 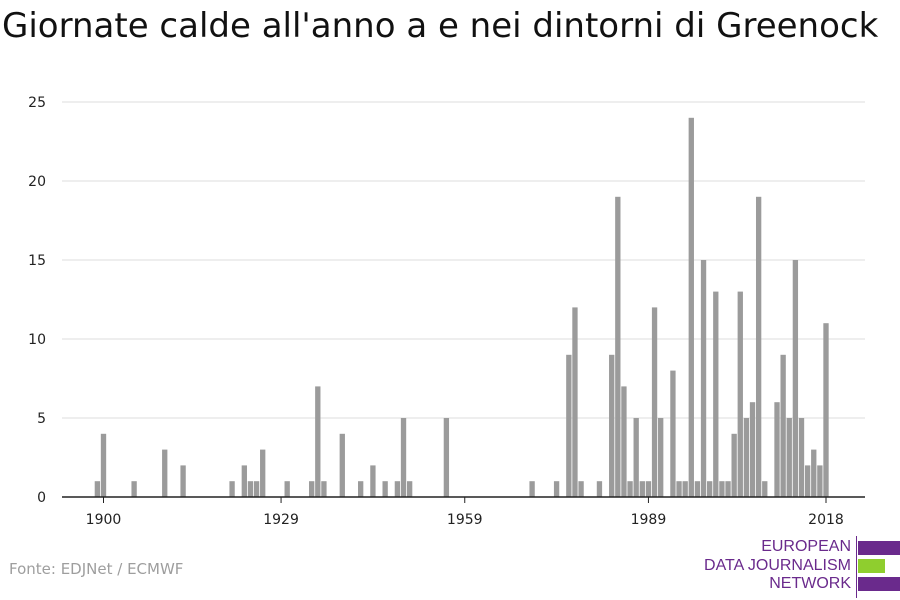 What do you see at coordinates (856, 567) in the screenshot?
I see `logo-divider` at bounding box center [856, 567].